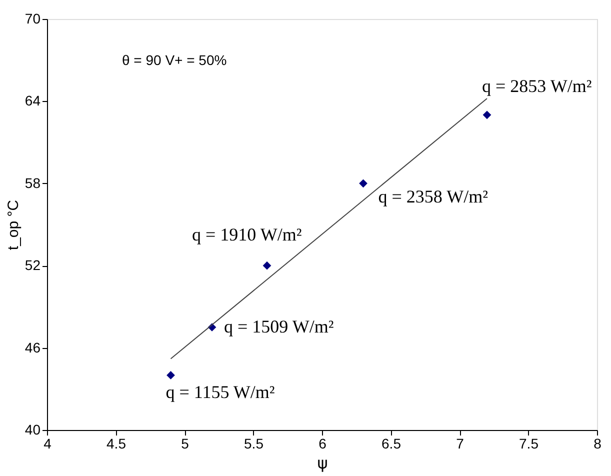  What do you see at coordinates (433, 196) in the screenshot?
I see `annotation: q = 2358 W/m²` at bounding box center [433, 196].